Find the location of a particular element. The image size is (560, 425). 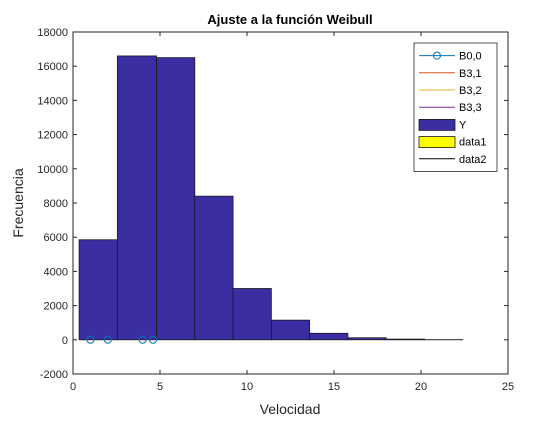

x-tick-label: 5 is located at coordinates (160, 387).